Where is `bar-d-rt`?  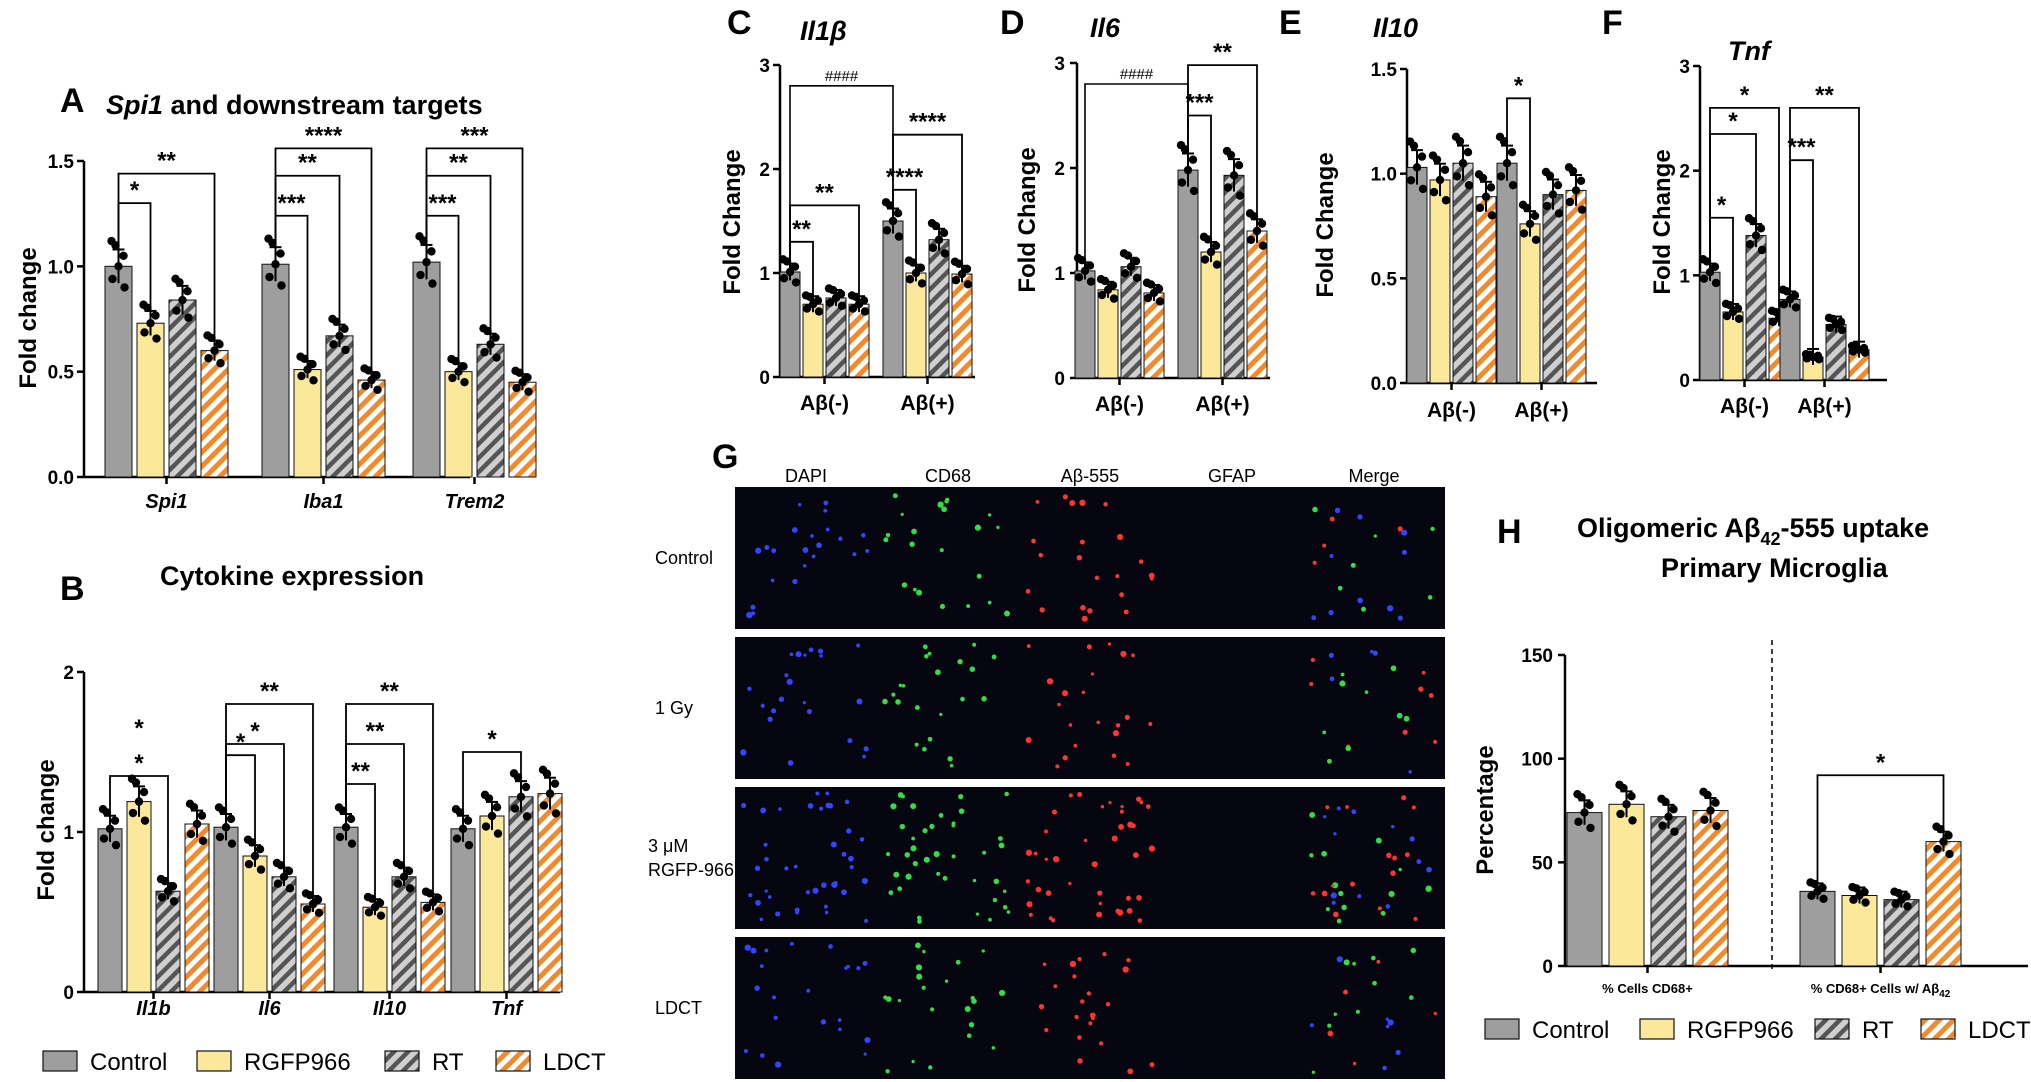 bar-d-rt is located at coordinates (1234, 276).